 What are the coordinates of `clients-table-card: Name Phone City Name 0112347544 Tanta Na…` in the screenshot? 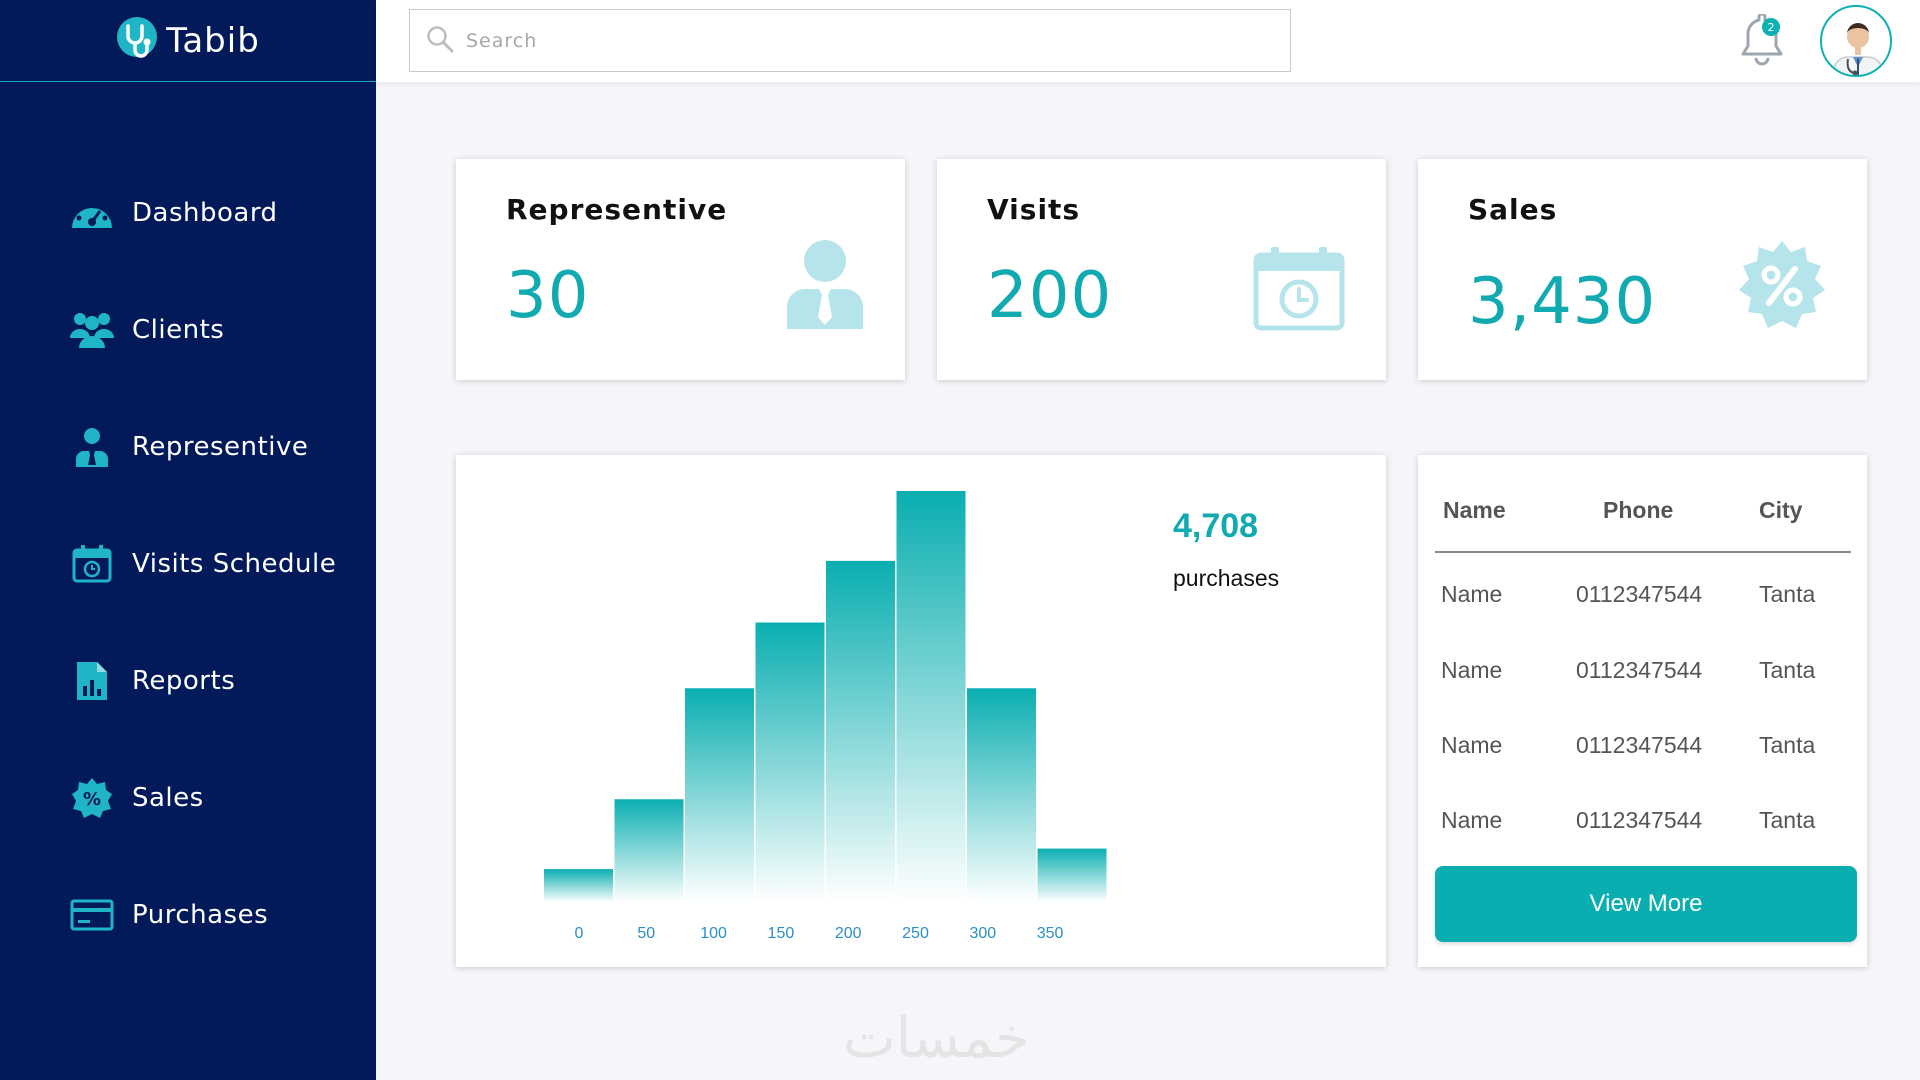 It's located at (1642, 711).